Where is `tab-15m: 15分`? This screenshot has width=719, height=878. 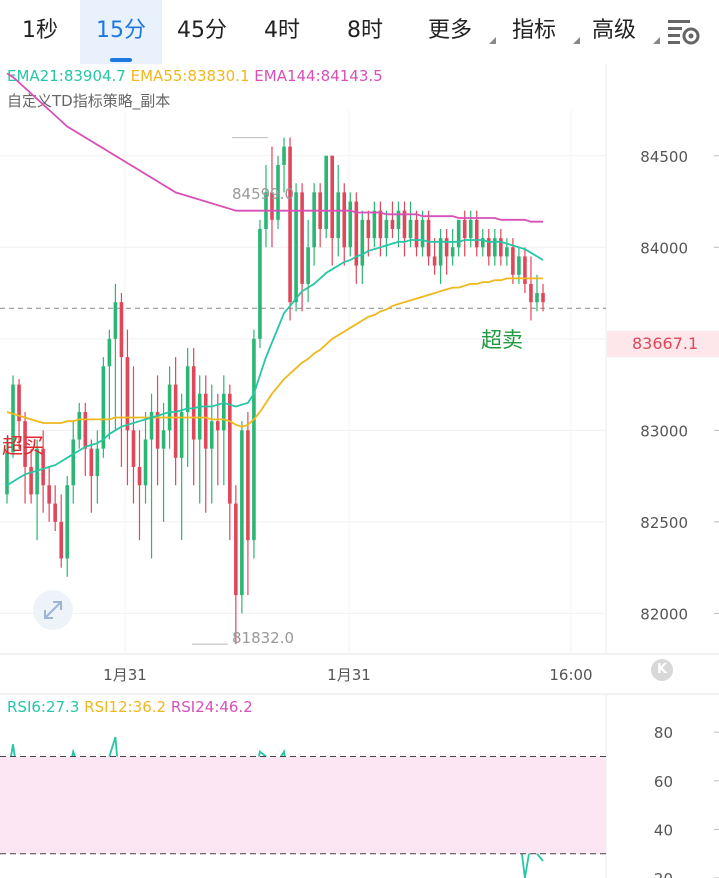 tab-15m: 15分 is located at coordinates (121, 32).